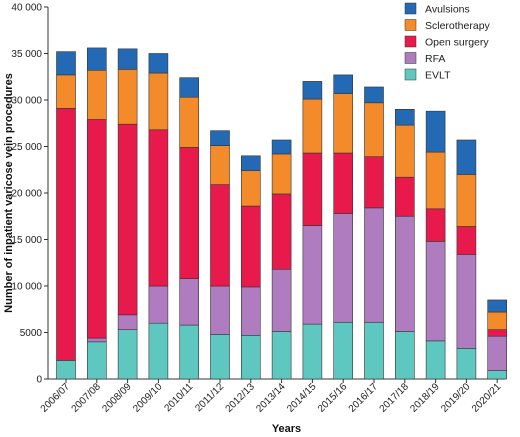 This screenshot has width=520, height=437. What do you see at coordinates (179, 397) in the screenshot?
I see `x-tick-label: 2010/11` at bounding box center [179, 397].